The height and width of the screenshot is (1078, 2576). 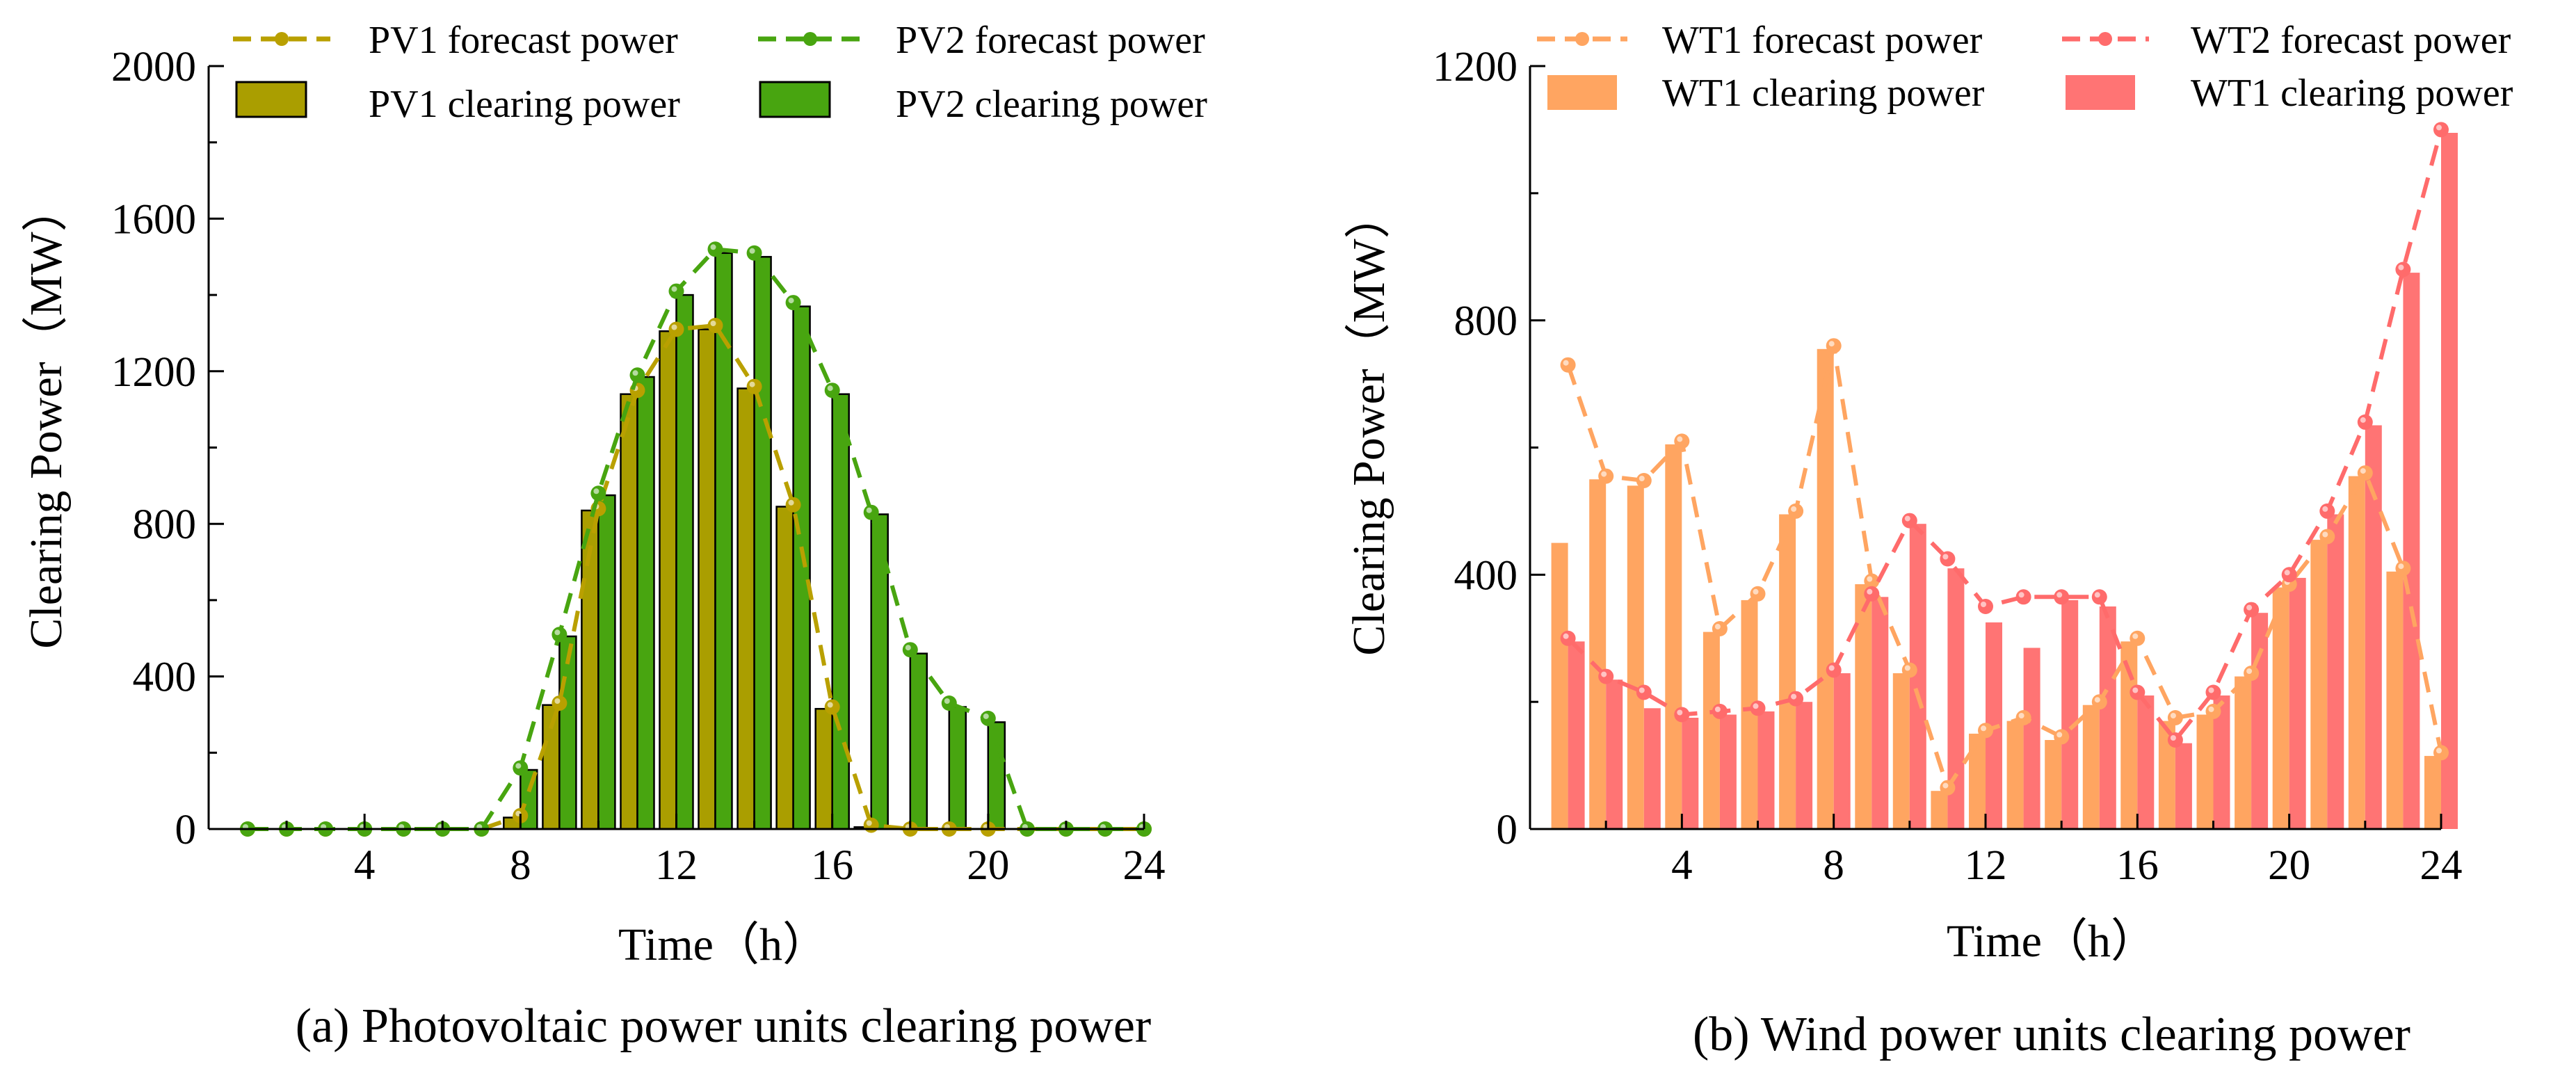 I want to click on wt-y-tick-label: 400, so click(x=1486, y=575).